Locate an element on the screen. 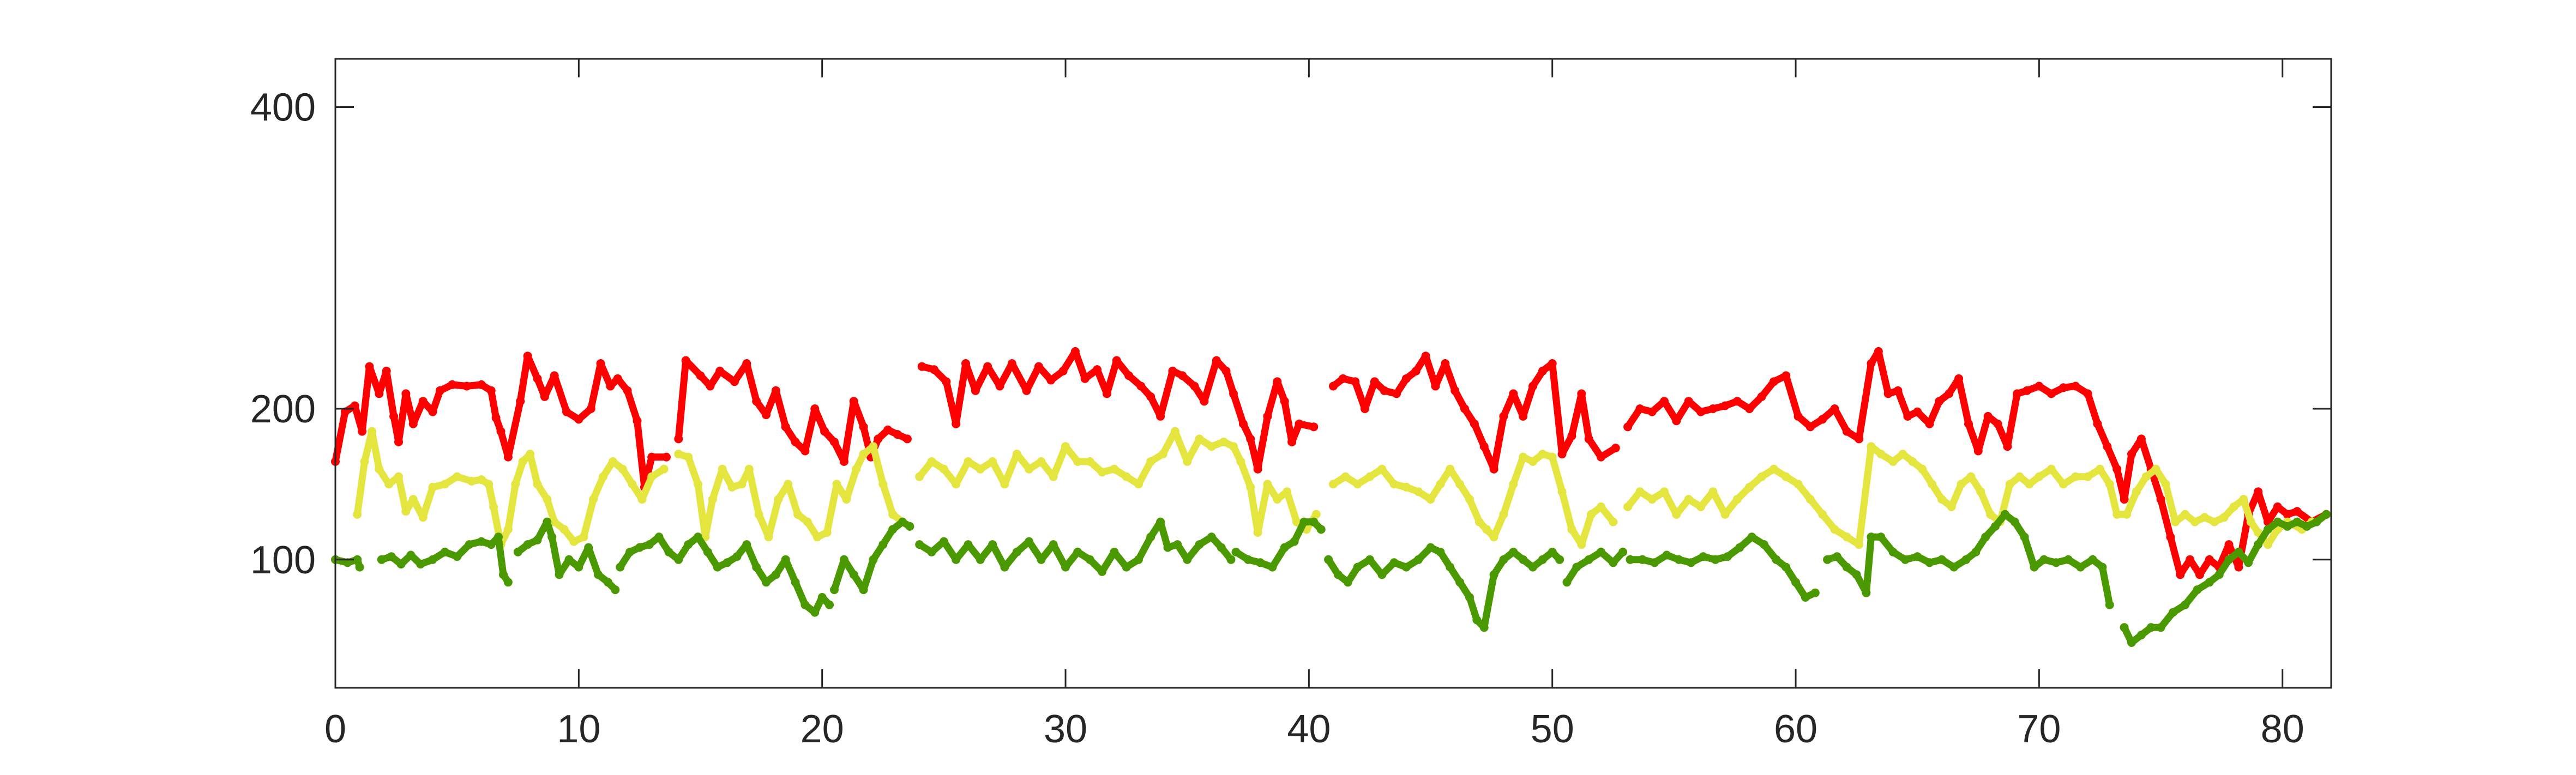 The width and height of the screenshot is (2576, 775). x-tick-label: 80 is located at coordinates (2282, 729).